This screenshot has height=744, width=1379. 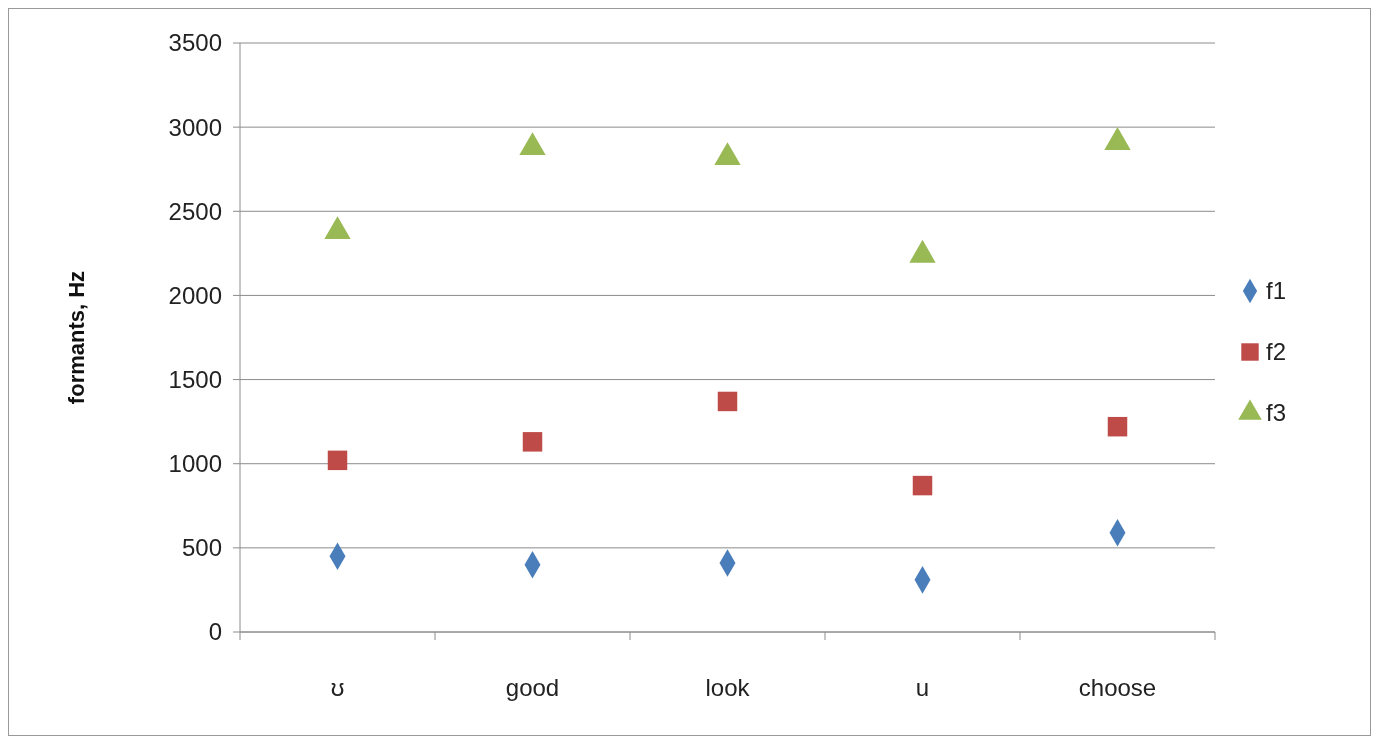 I want to click on x-tick-label: look, so click(x=728, y=687).